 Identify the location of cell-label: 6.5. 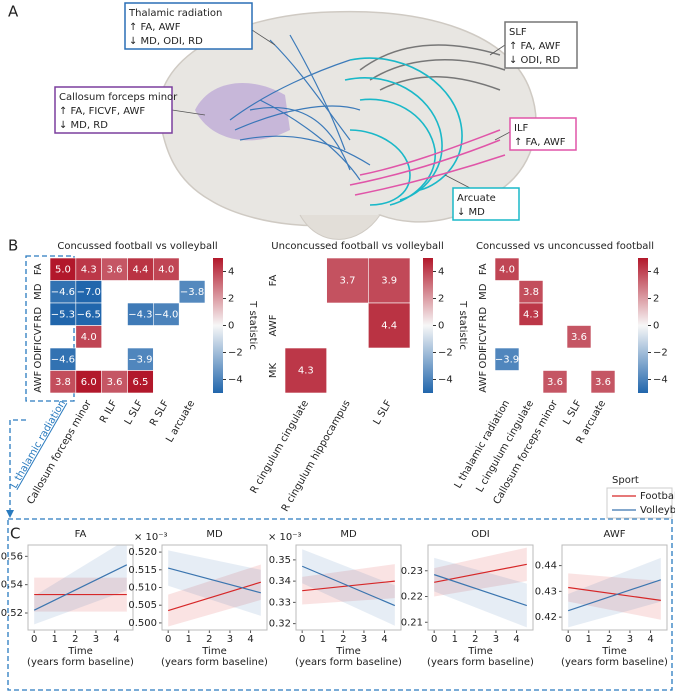
(140, 382).